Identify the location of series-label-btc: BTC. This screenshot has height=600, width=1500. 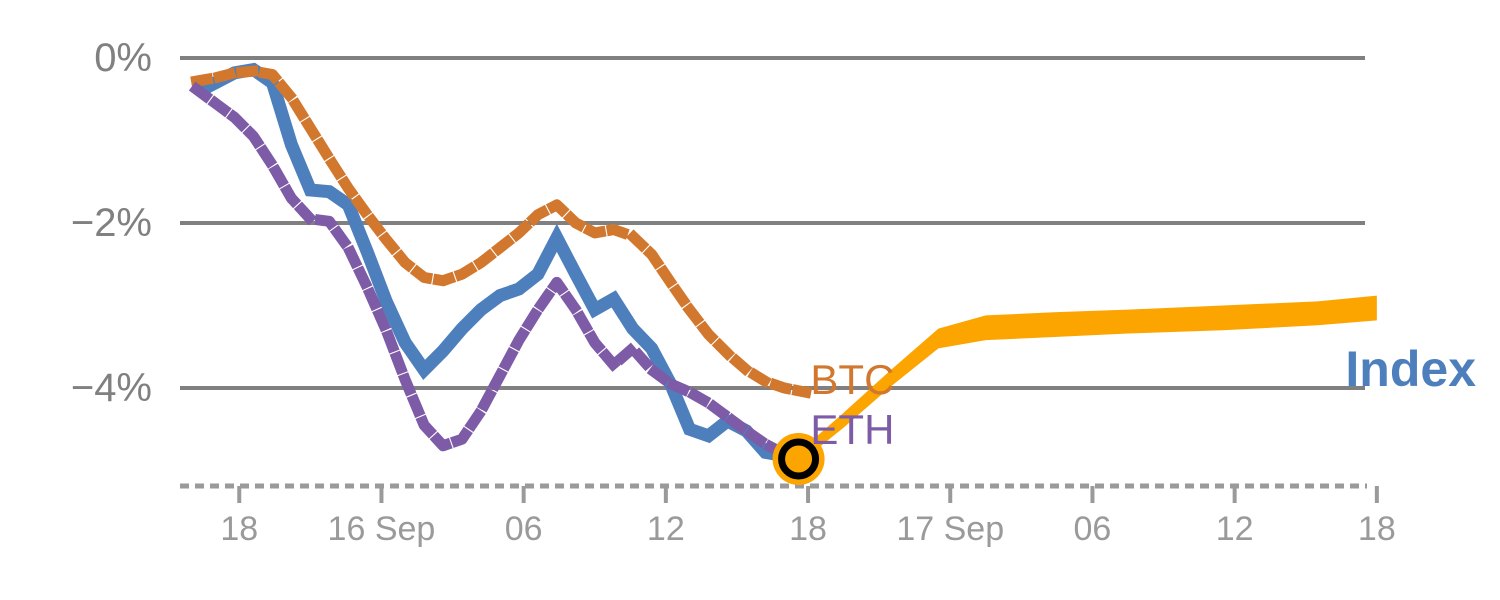
(852, 380).